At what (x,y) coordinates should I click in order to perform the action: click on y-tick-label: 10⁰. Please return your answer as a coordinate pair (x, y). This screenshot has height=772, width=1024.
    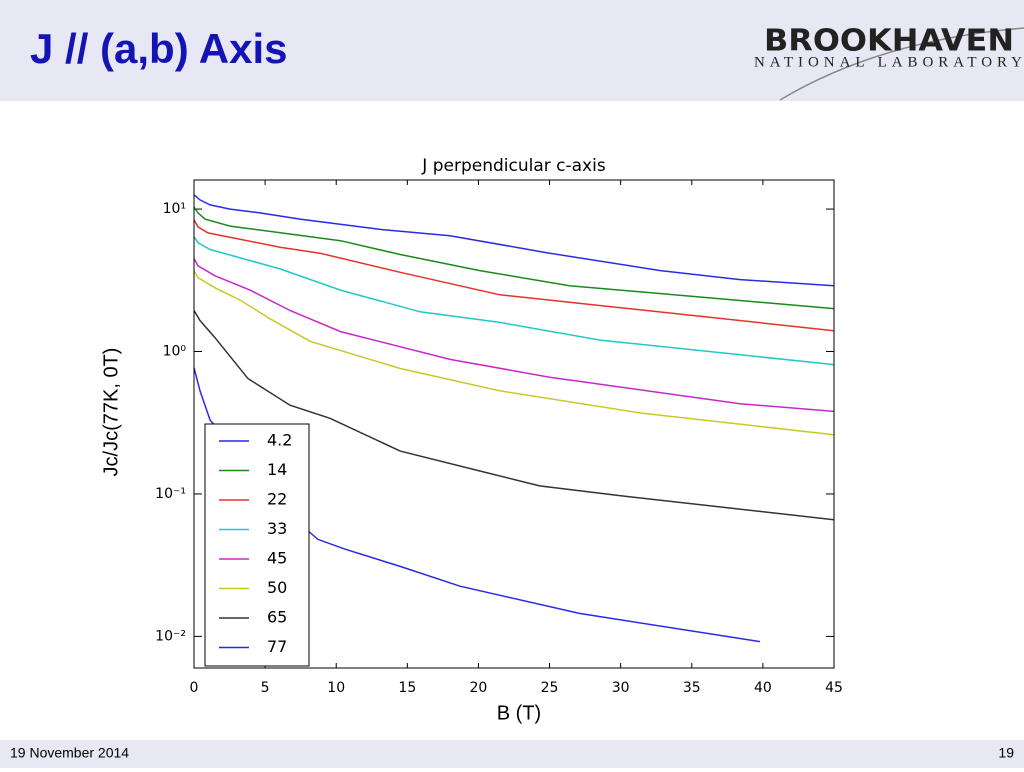
    Looking at the image, I should click on (175, 352).